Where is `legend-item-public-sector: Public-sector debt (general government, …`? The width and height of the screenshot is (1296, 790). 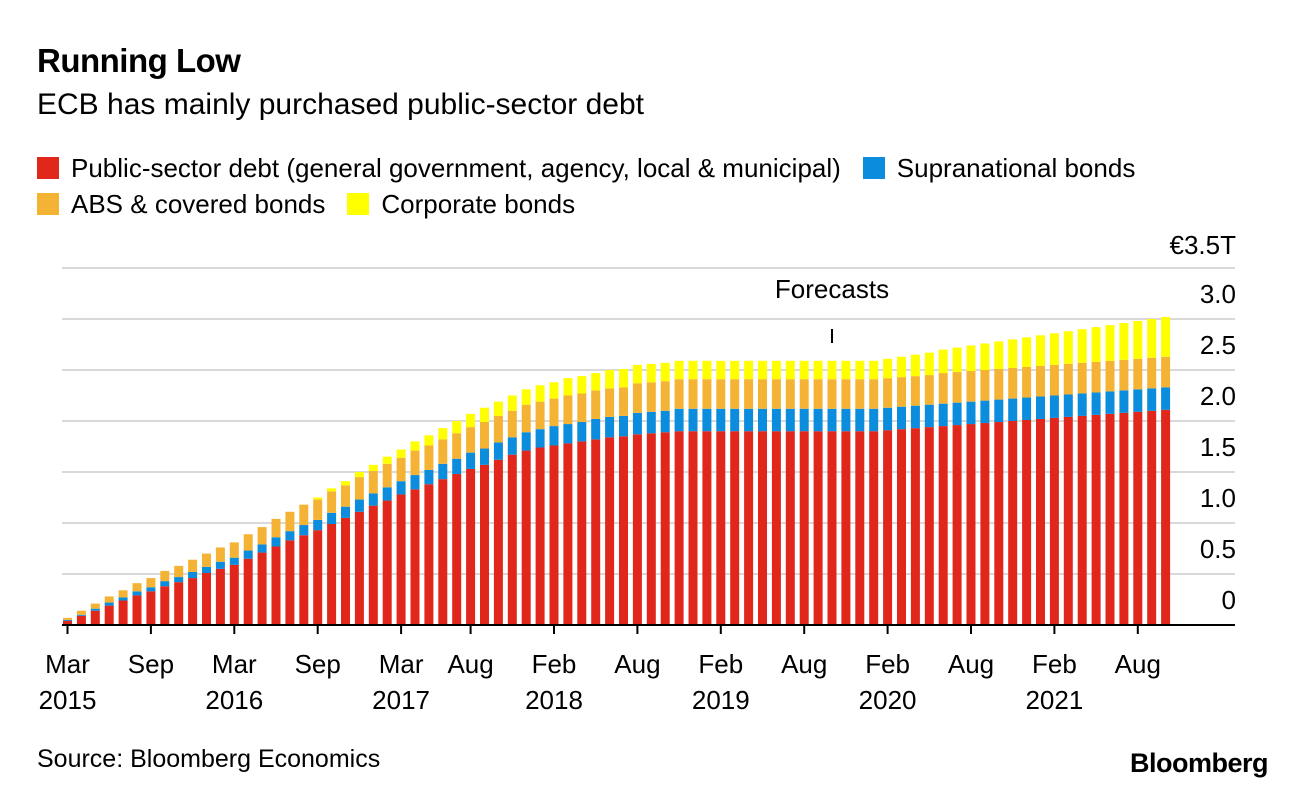 legend-item-public-sector: Public-sector debt (general government, … is located at coordinates (439, 168).